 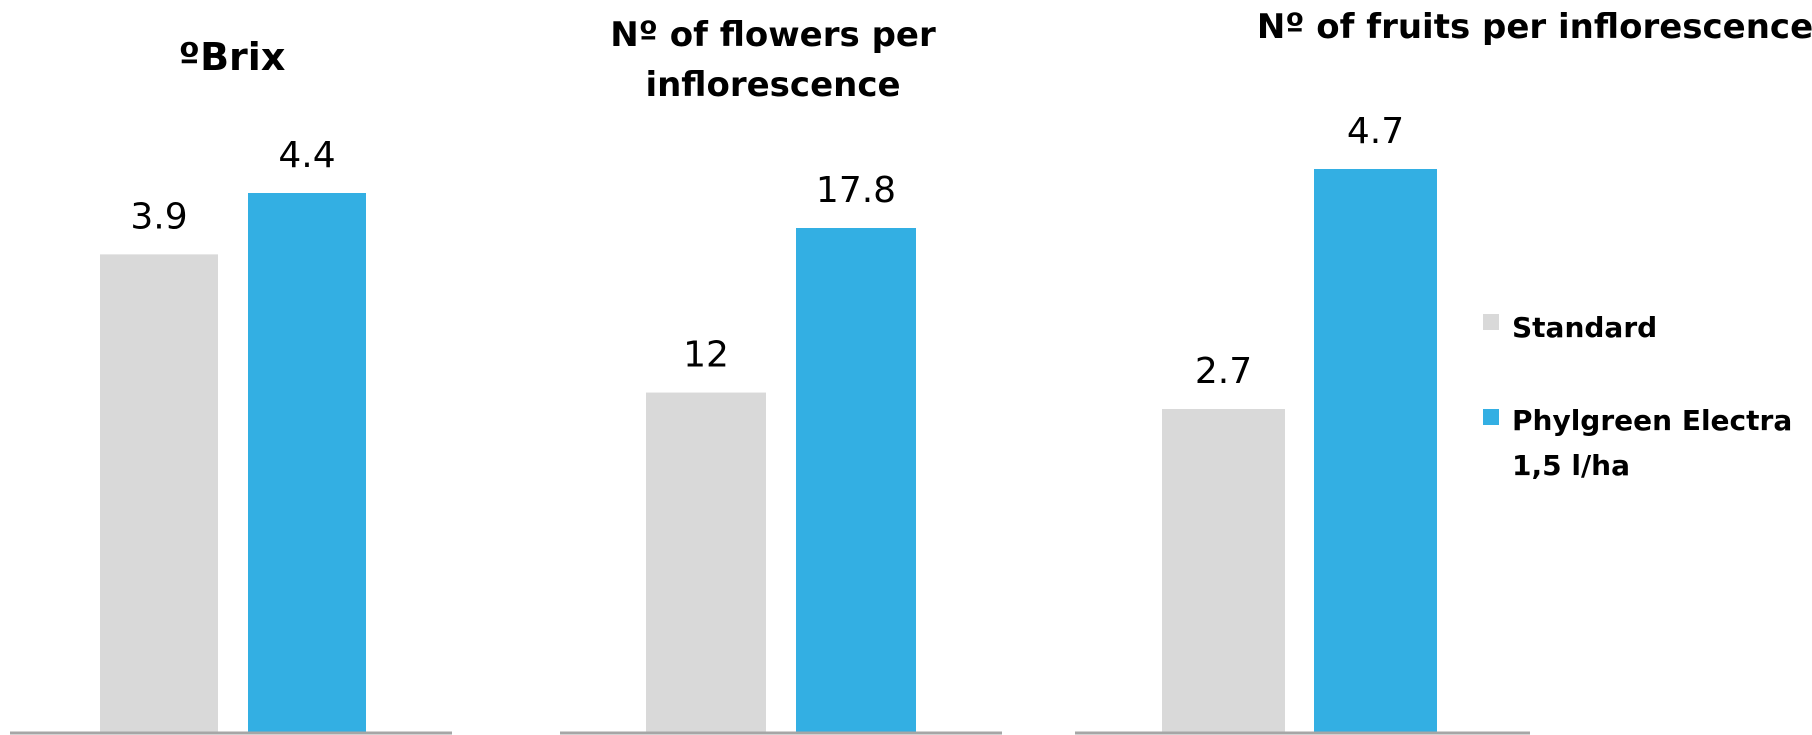 What do you see at coordinates (233, 434) in the screenshot?
I see `bars-brix: 3.9 4.4` at bounding box center [233, 434].